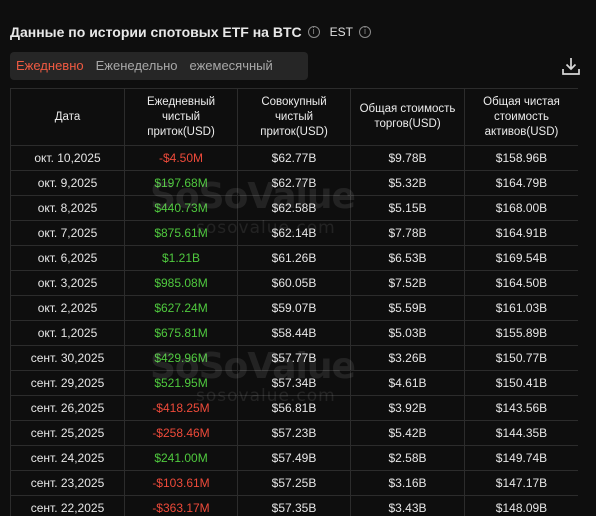  Describe the element at coordinates (67, 408) in the screenshot. I see `date-cell: сент. 26,2025` at that location.